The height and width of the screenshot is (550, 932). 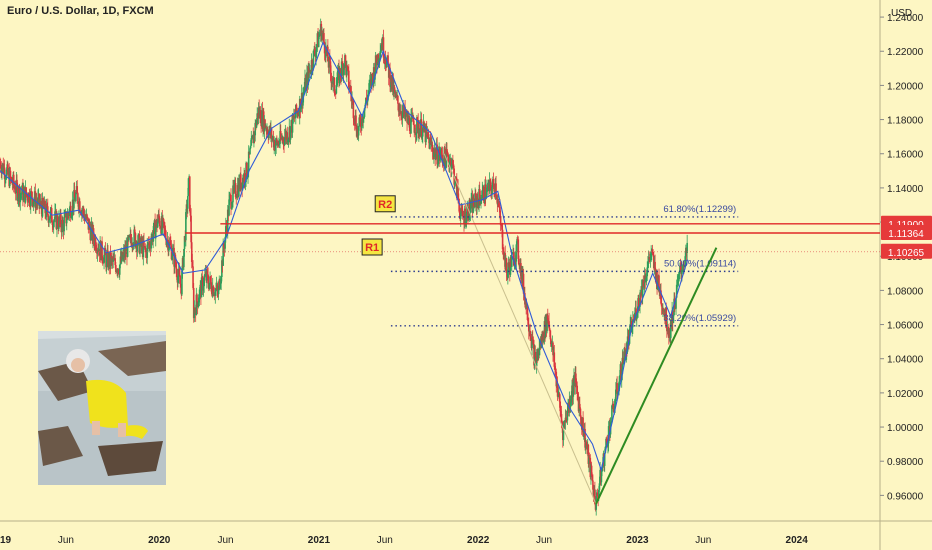 What do you see at coordinates (699, 209) in the screenshot?
I see `fib-level-label: 61.80%(1.12299)` at bounding box center [699, 209].